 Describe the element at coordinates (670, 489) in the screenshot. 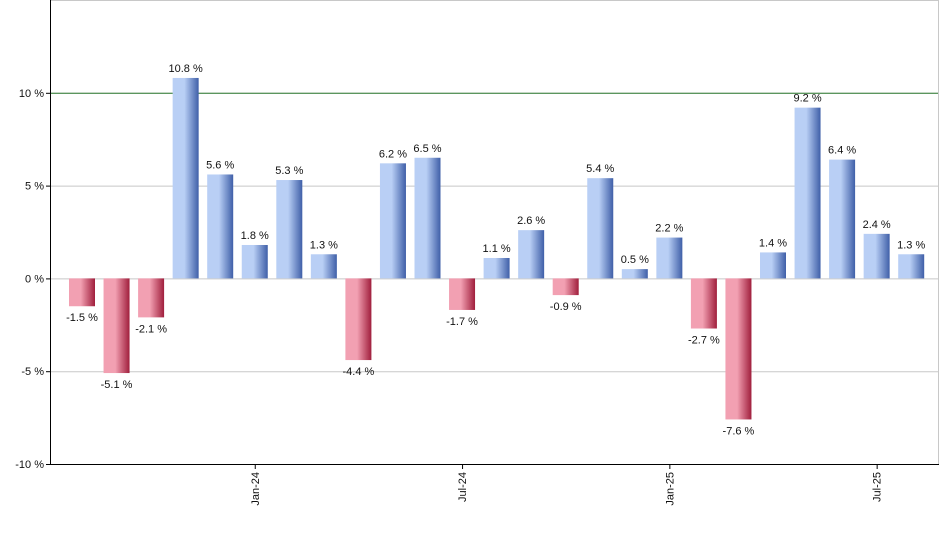

I see `x-tick-label: Jan-25` at that location.